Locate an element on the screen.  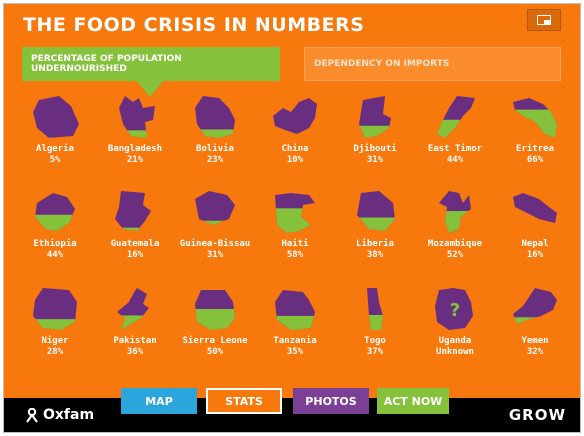
country-bangladesh: Bangladesh 21% is located at coordinates (135, 129).